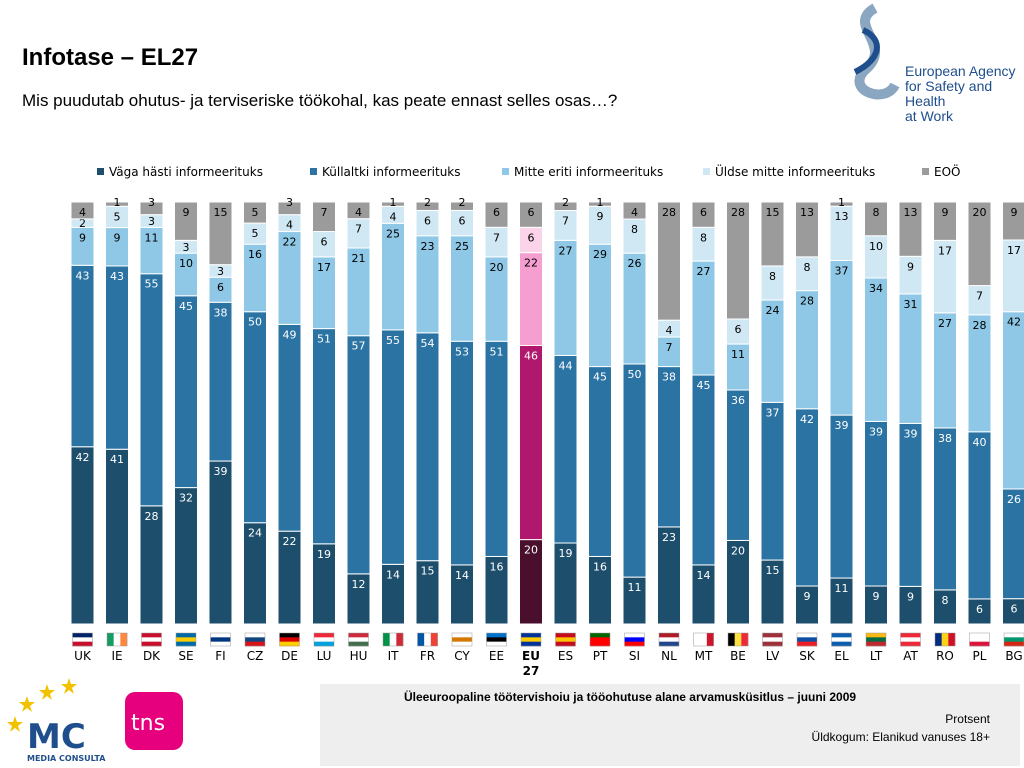 The width and height of the screenshot is (1024, 768). I want to click on legend-label: Üldse mitte informeerituks, so click(795, 171).